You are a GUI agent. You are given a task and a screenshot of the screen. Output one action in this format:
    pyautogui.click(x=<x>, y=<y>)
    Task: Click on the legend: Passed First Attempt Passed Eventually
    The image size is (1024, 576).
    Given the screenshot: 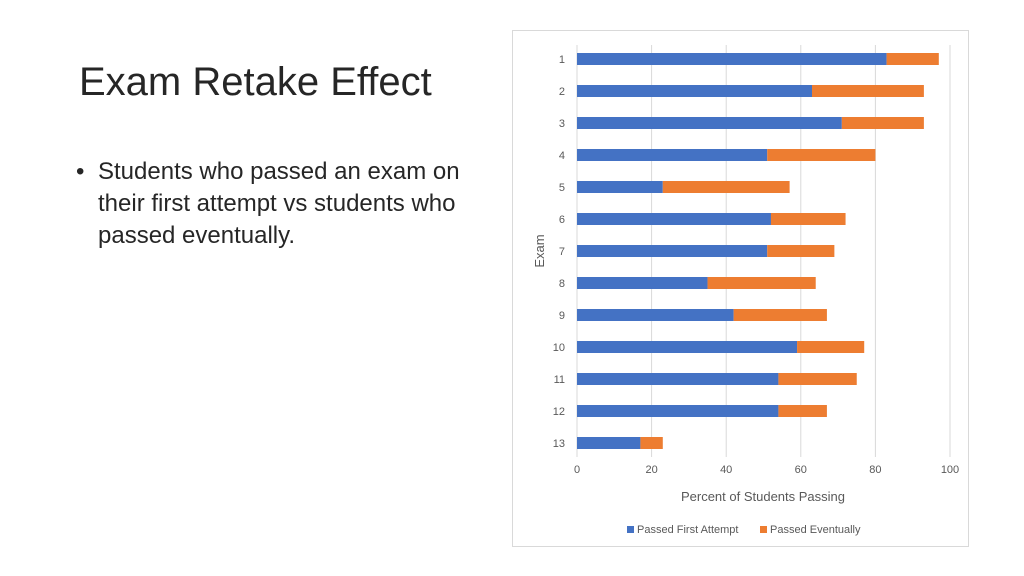 What is the action you would take?
    pyautogui.click(x=744, y=530)
    